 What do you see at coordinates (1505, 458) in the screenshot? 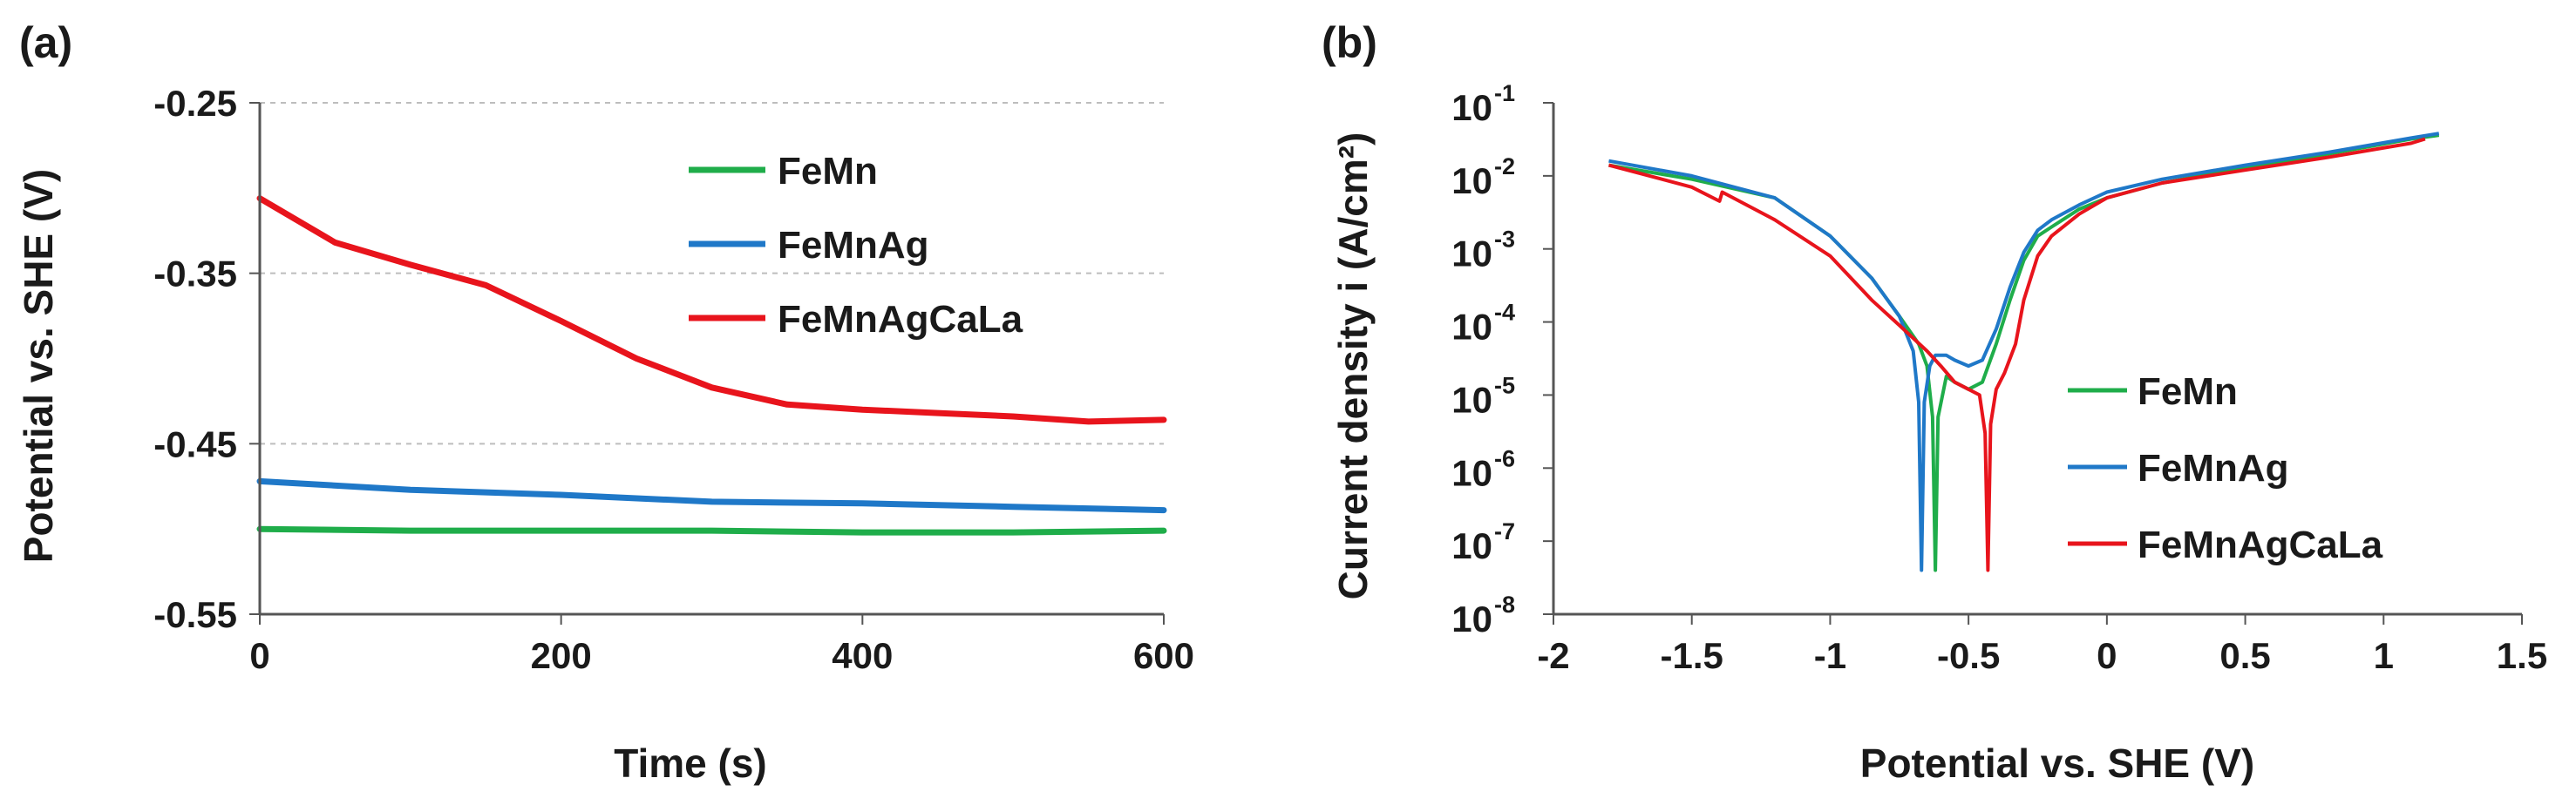
I see `panel-b-y-tick-exponent: -6` at bounding box center [1505, 458].